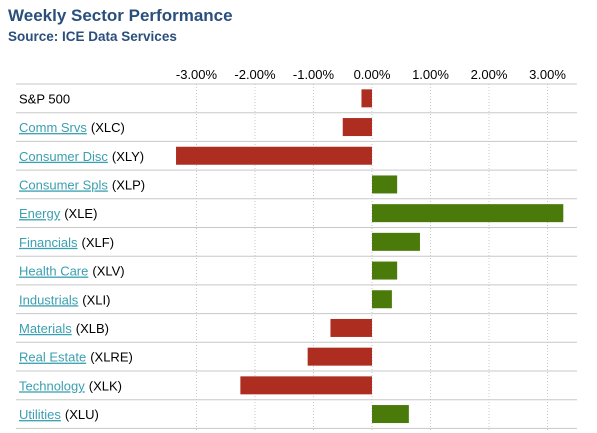  I want to click on row-label: Industrials (XLI), so click(64, 299).